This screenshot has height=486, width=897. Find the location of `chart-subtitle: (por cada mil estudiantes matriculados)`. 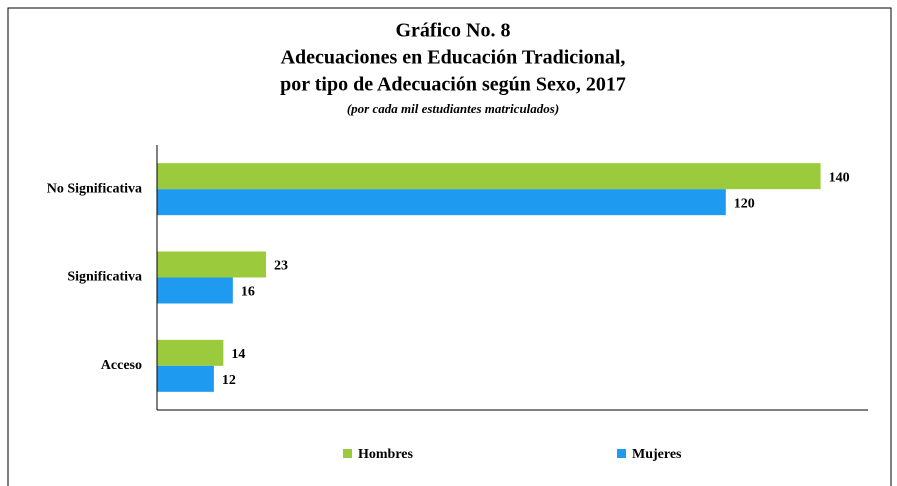

chart-subtitle: (por cada mil estudiantes matriculados) is located at coordinates (453, 108).